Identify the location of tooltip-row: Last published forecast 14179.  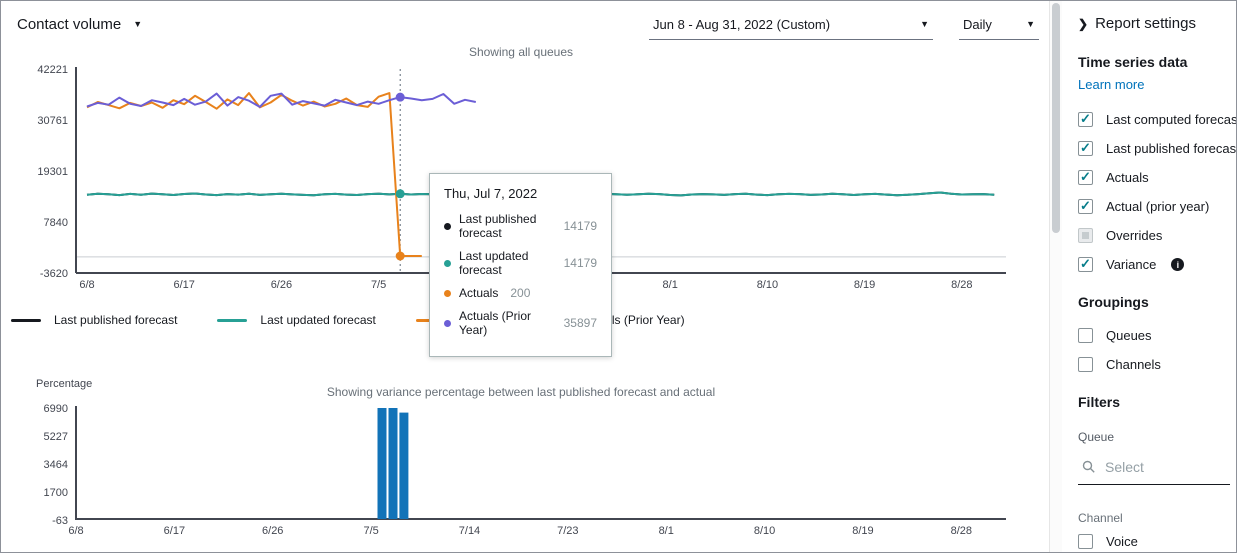
(520, 226).